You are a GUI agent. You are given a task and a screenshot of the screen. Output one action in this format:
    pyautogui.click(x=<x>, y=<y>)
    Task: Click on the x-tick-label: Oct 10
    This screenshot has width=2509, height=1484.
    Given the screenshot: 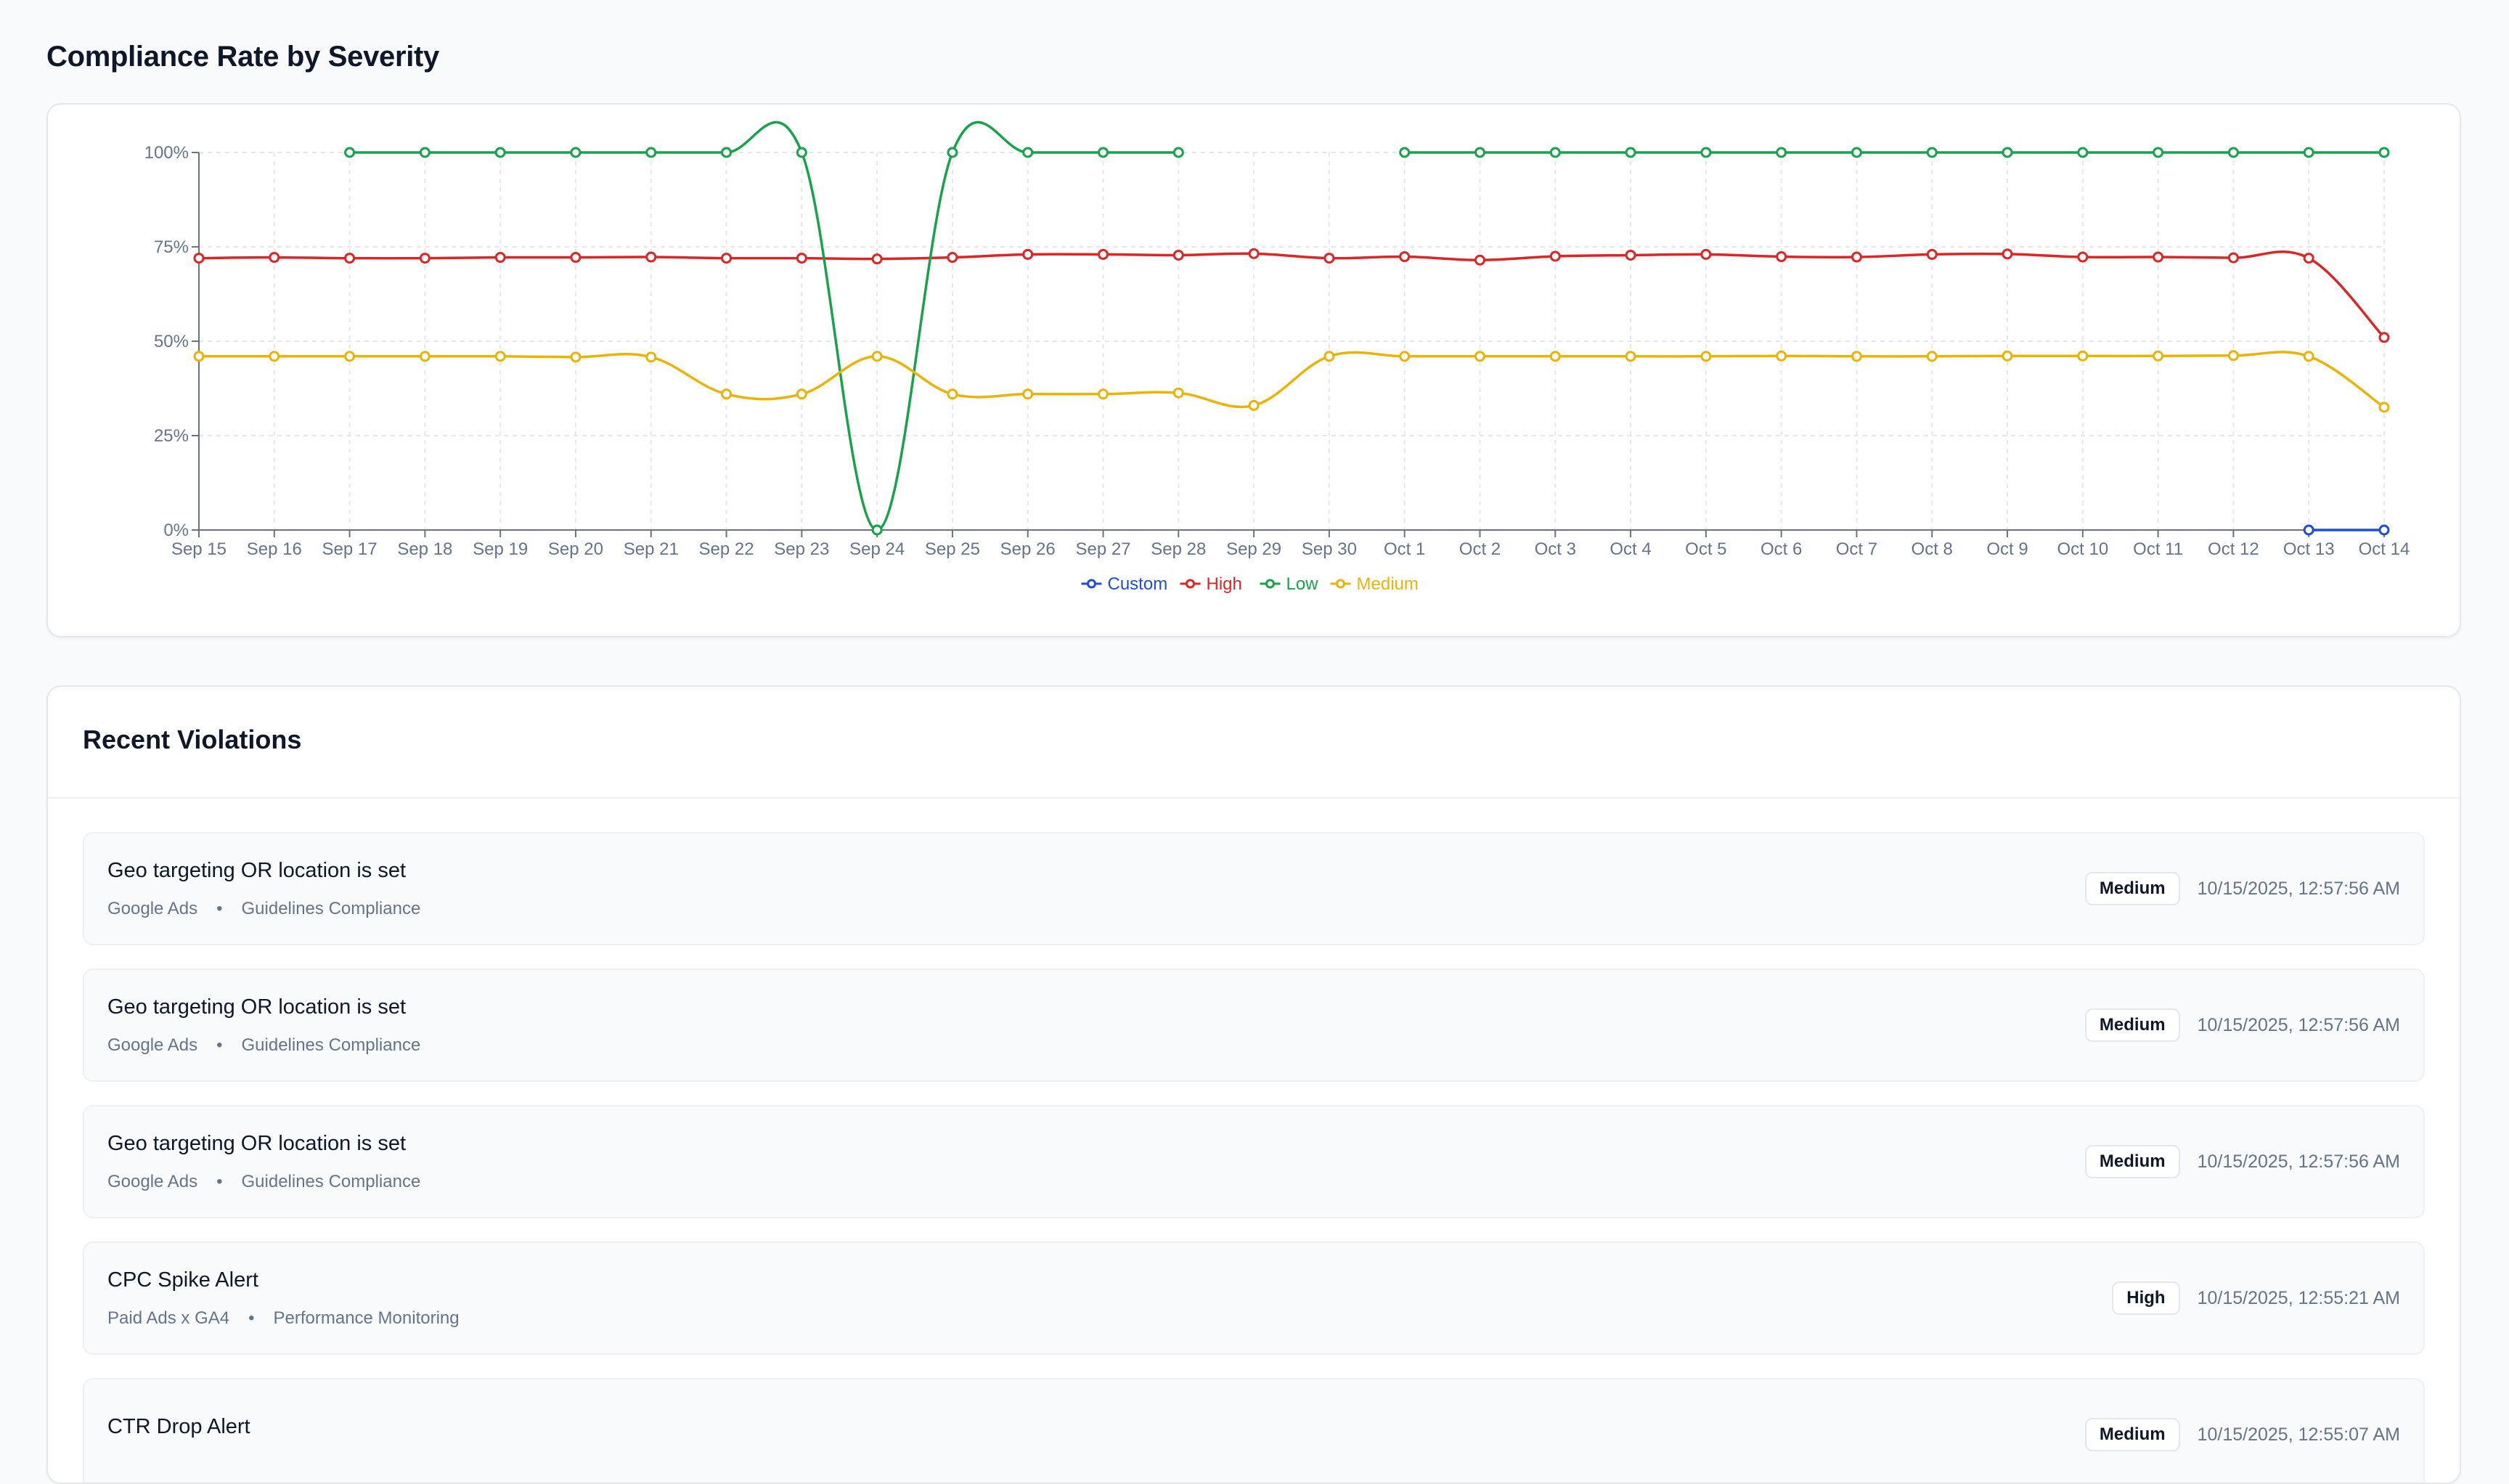 What is the action you would take?
    pyautogui.click(x=2082, y=549)
    